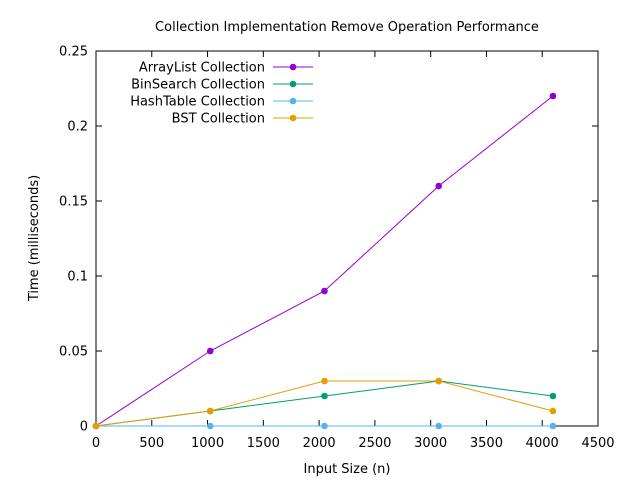  Describe the element at coordinates (347, 469) in the screenshot. I see `x-axis-label: Input Size (n)` at that location.